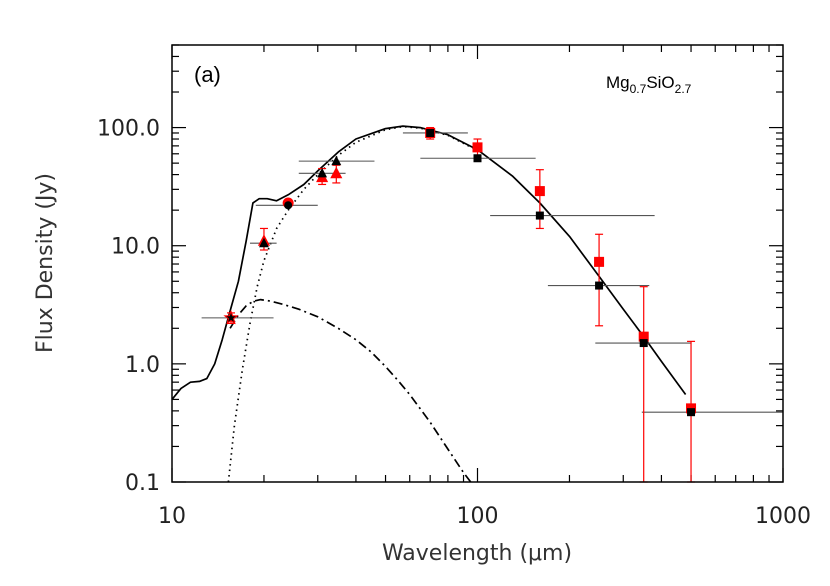  I want to click on composition-sub1: 0.7, so click(638, 89).